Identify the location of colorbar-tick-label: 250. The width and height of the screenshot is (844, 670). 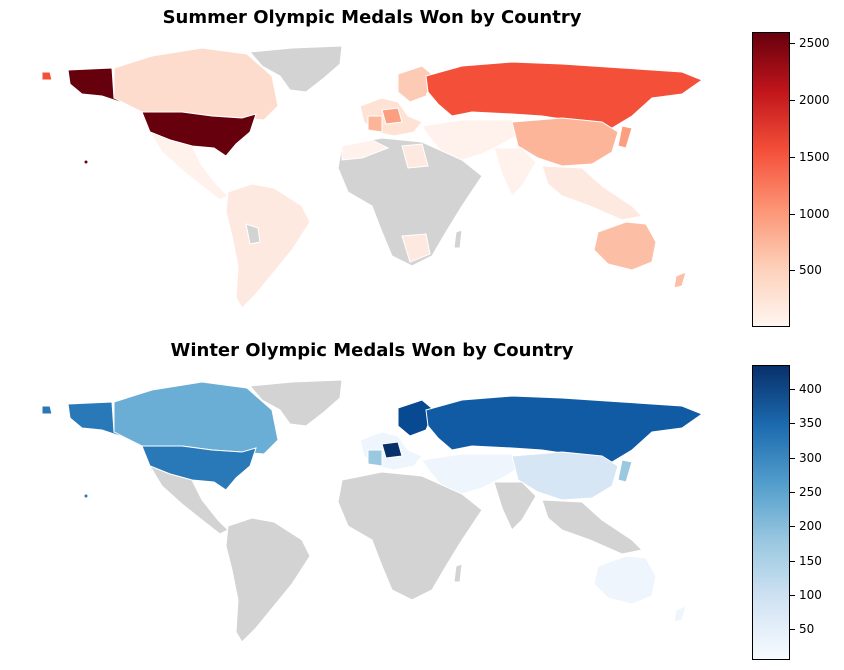
(810, 491).